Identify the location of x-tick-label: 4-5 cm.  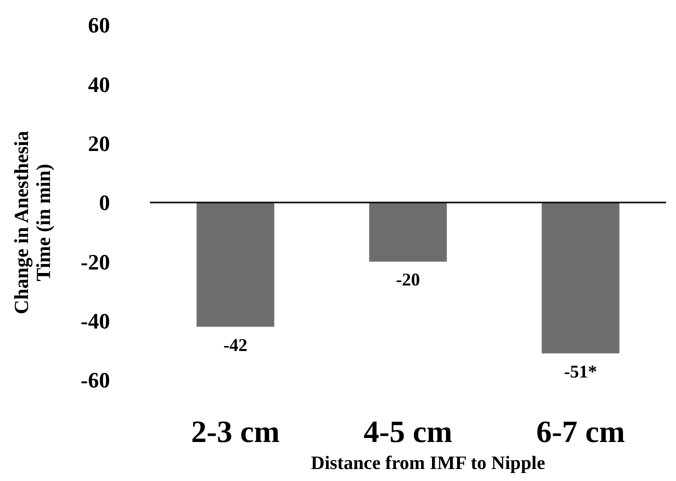
(408, 431).